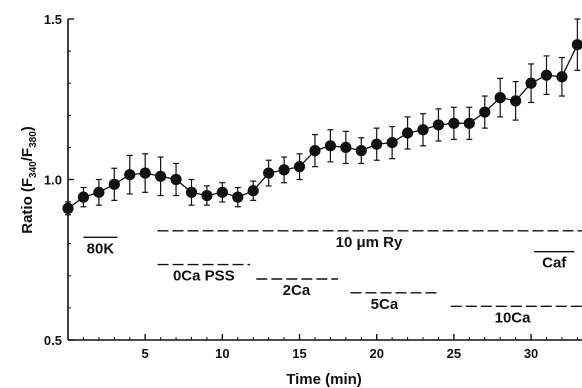 The width and height of the screenshot is (582, 388). Describe the element at coordinates (376, 353) in the screenshot. I see `x-tick-label: 20` at that location.